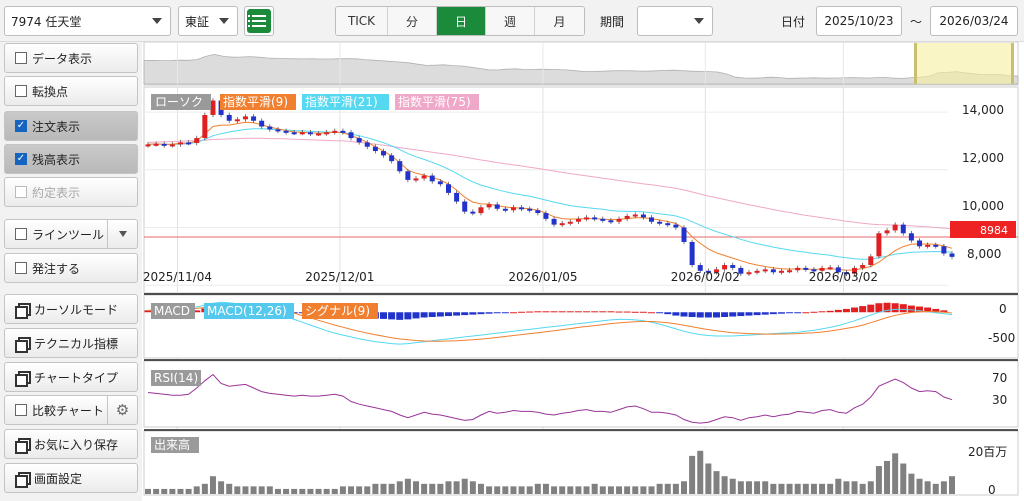  What do you see at coordinates (71, 58) in the screenshot?
I see `data-display-toggle: データ表示` at bounding box center [71, 58].